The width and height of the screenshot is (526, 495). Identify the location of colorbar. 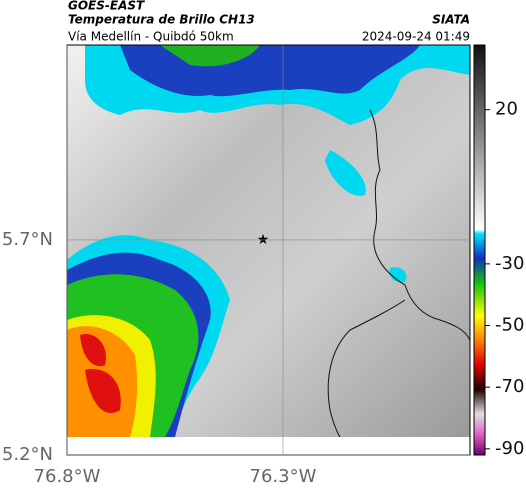
(479, 250).